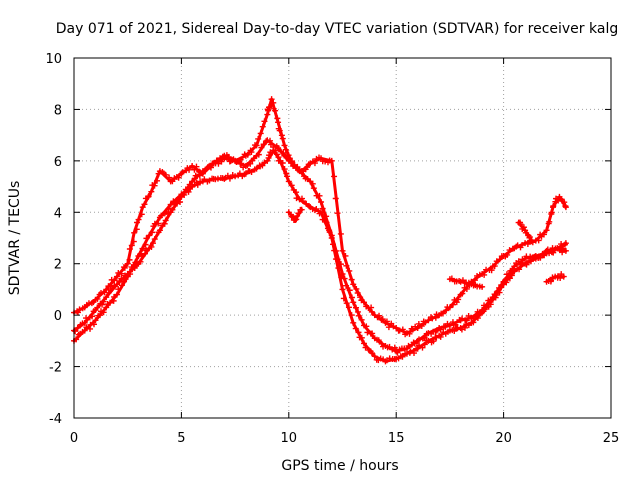  What do you see at coordinates (58, 213) in the screenshot?
I see `y-tick-label: 4` at bounding box center [58, 213].